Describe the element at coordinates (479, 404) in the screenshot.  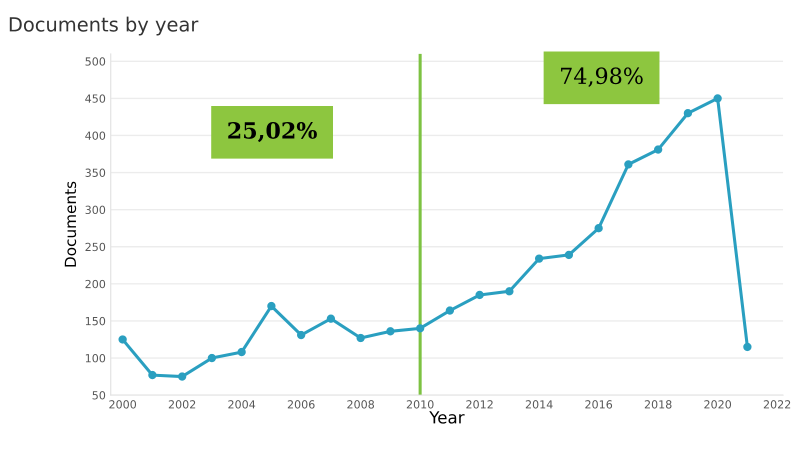
I see `x-tick-label: 2012` at that location.